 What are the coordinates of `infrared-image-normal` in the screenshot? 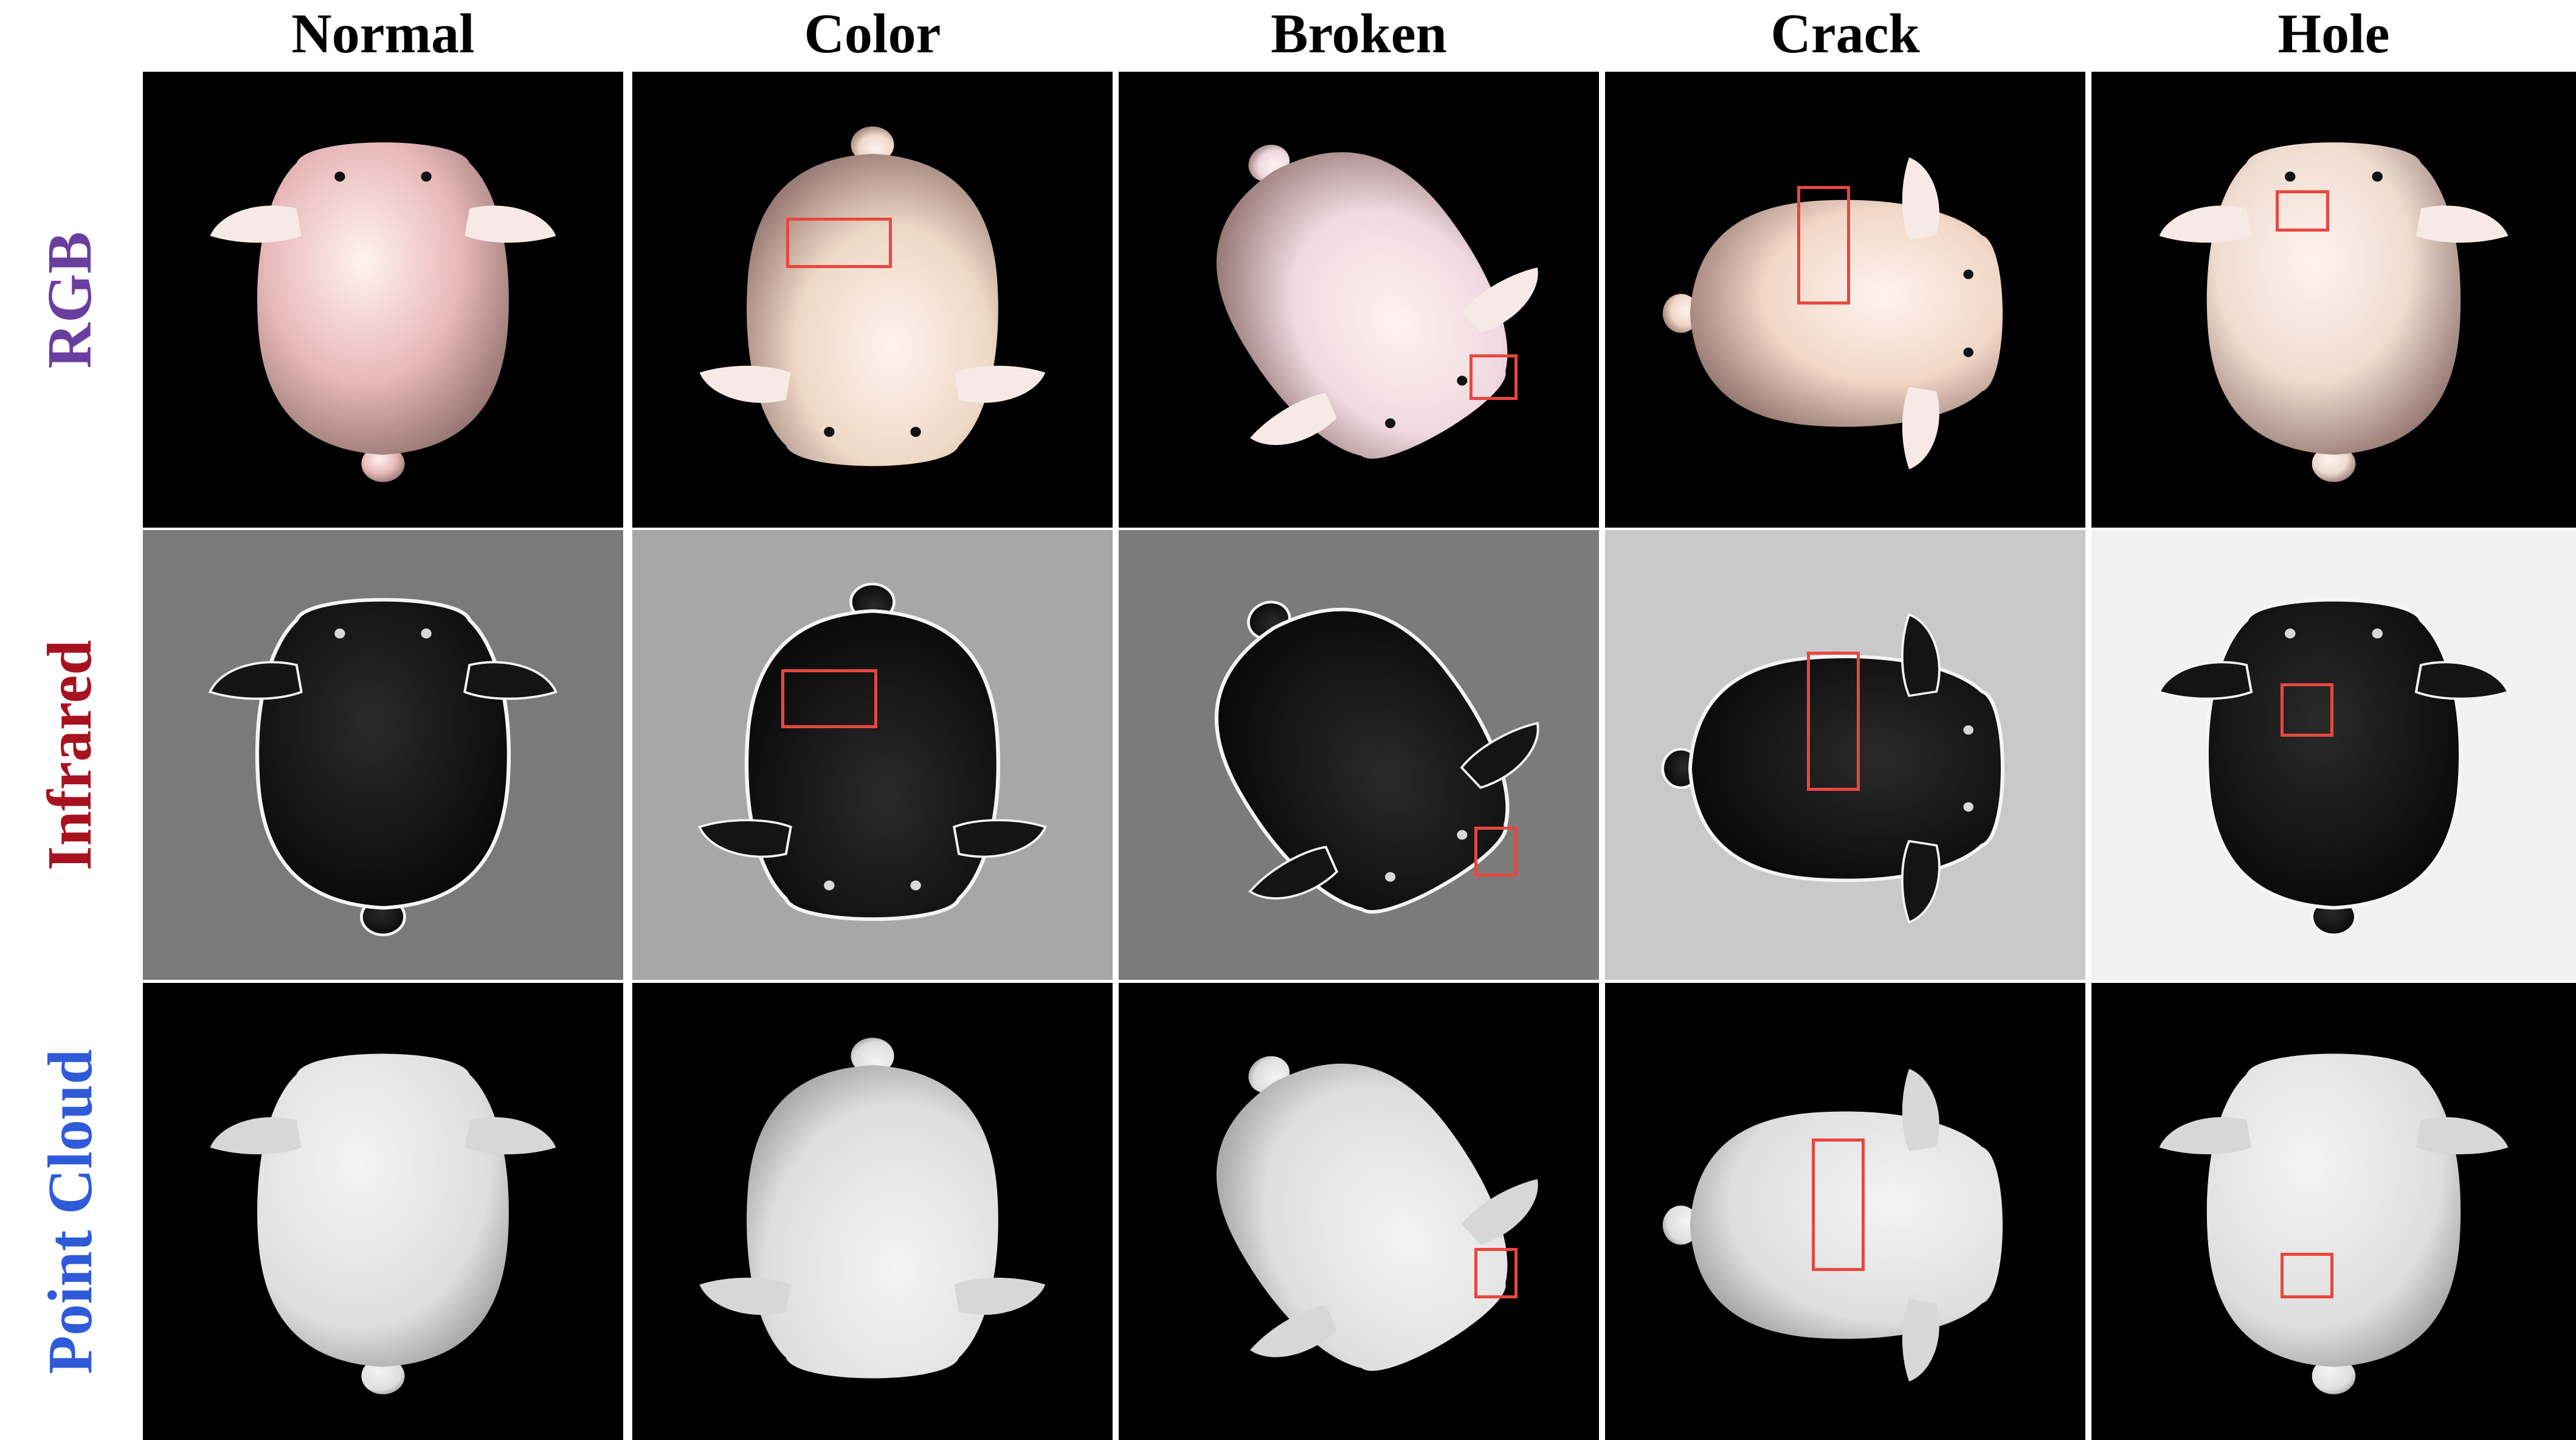 It's located at (383, 755).